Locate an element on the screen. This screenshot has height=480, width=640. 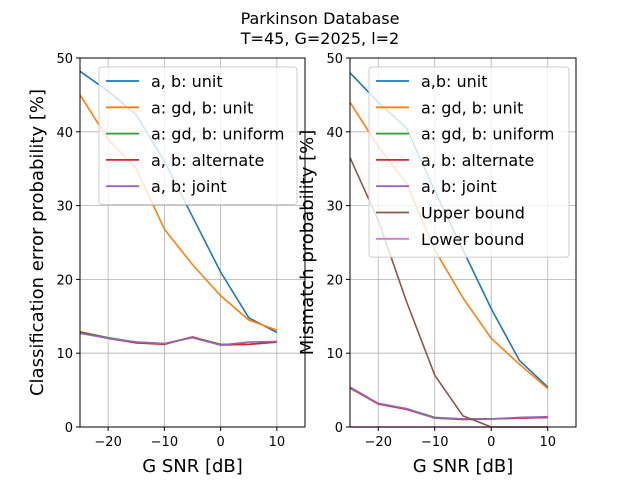
left-legend-label-2: a: gd, b: uniform is located at coordinates (217, 134).